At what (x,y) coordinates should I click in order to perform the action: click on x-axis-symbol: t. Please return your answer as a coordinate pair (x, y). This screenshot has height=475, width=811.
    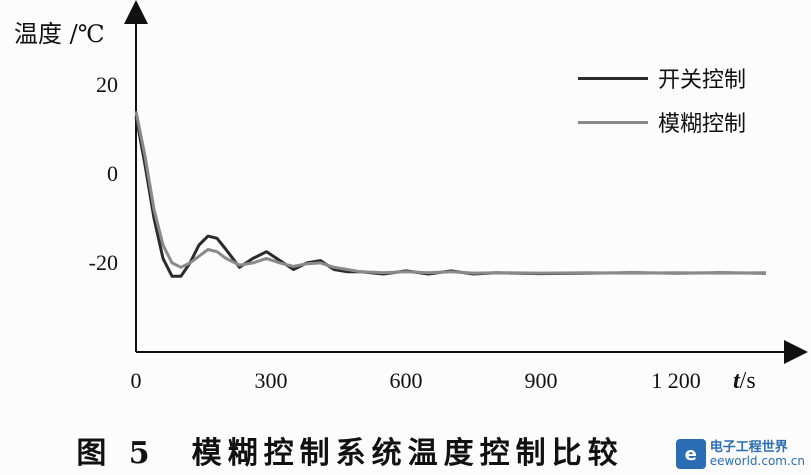
    Looking at the image, I should click on (736, 381).